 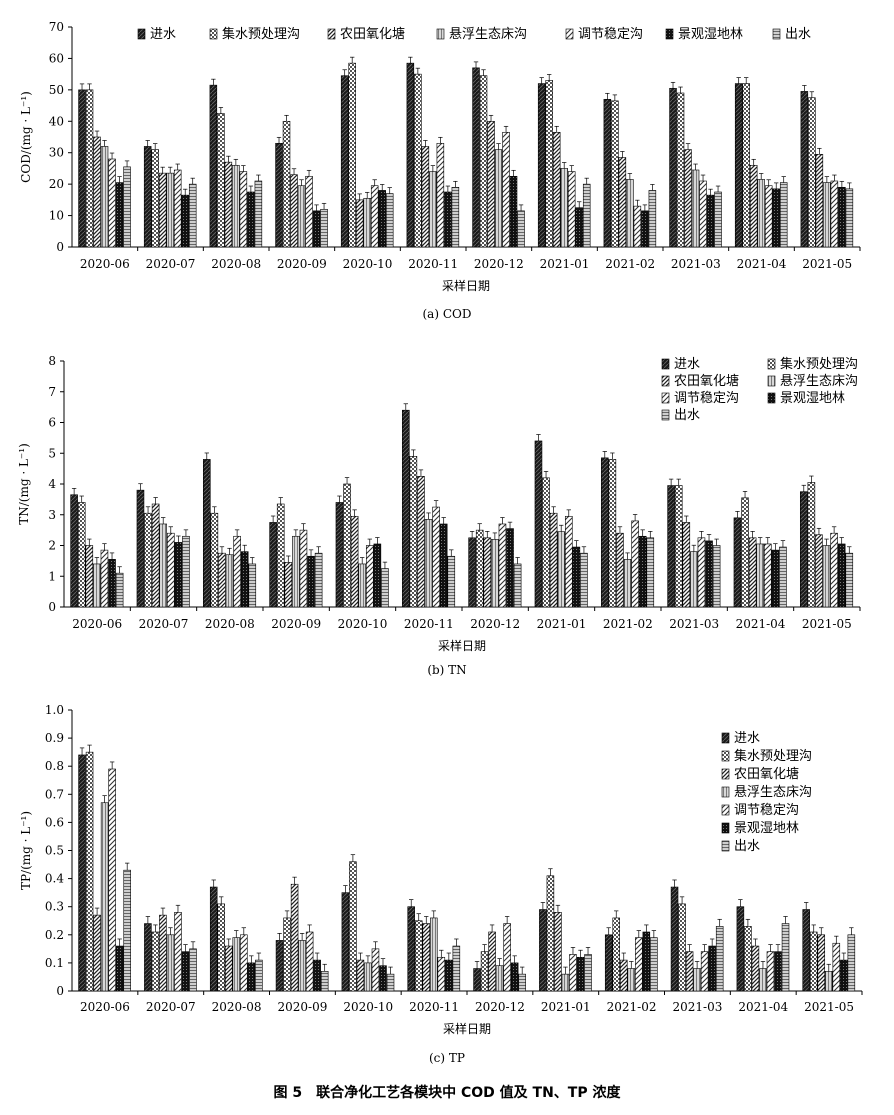 What do you see at coordinates (171, 1007) in the screenshot?
I see `x-tick-label: 2020-07` at bounding box center [171, 1007].